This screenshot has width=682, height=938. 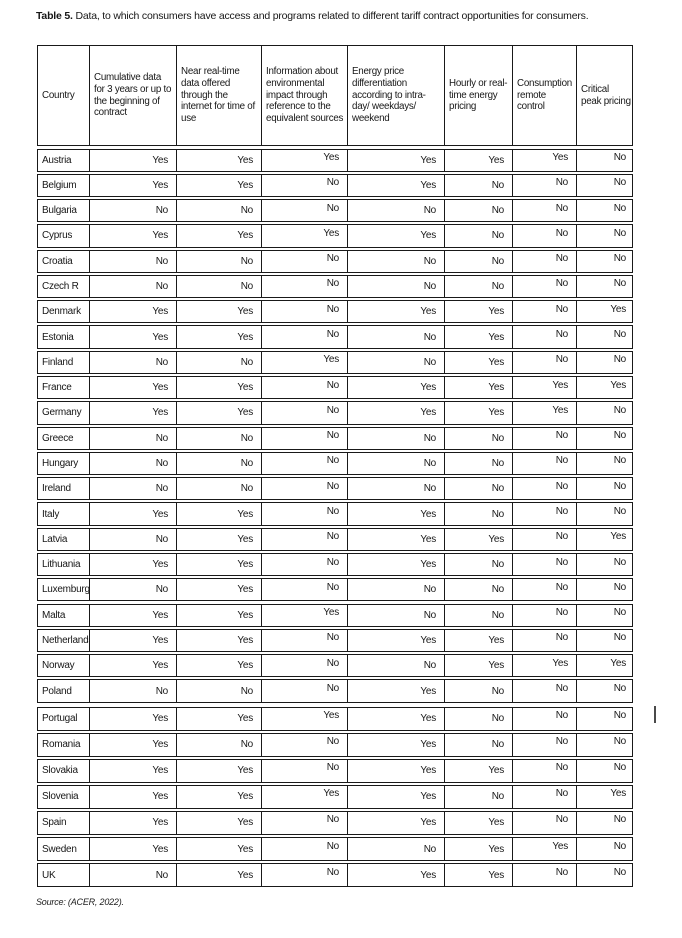 I want to click on country-cell: Belgium, so click(x=64, y=185).